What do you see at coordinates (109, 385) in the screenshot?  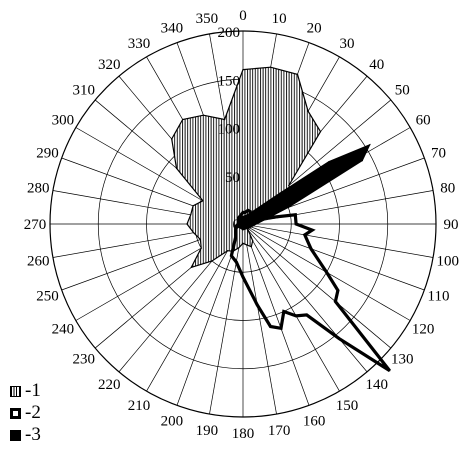 I see `angle-label-220: 220` at bounding box center [109, 385].